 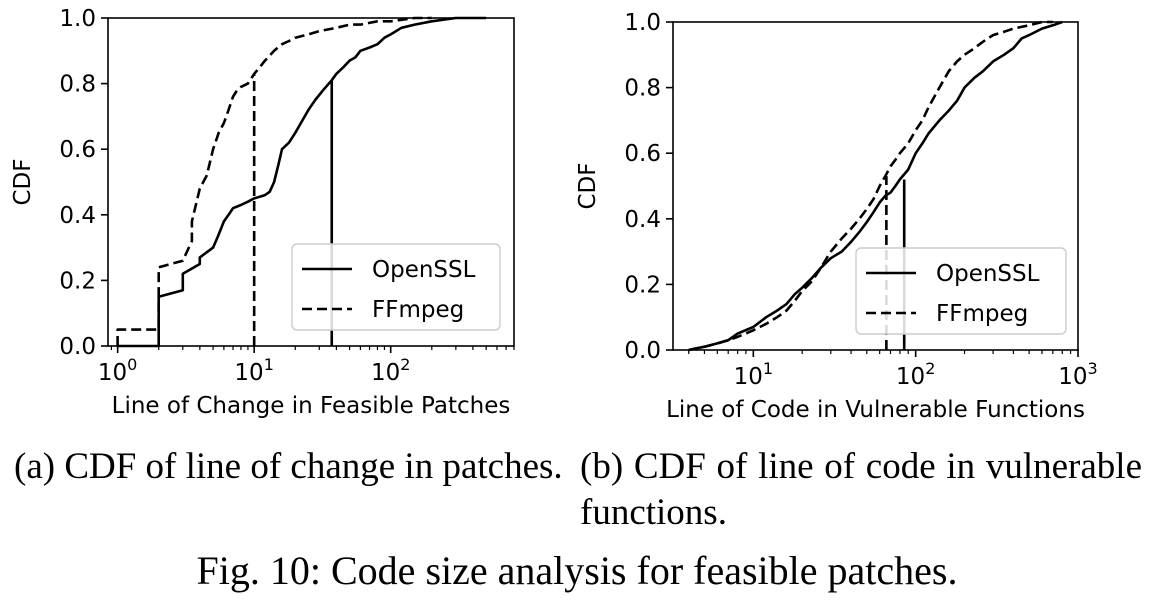 What do you see at coordinates (1077, 374) in the screenshot?
I see `x-tick-label: 10³` at bounding box center [1077, 374].